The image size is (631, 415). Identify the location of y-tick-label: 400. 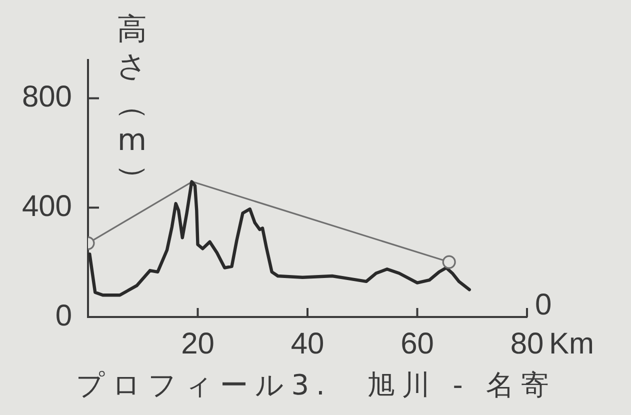
(47, 206).